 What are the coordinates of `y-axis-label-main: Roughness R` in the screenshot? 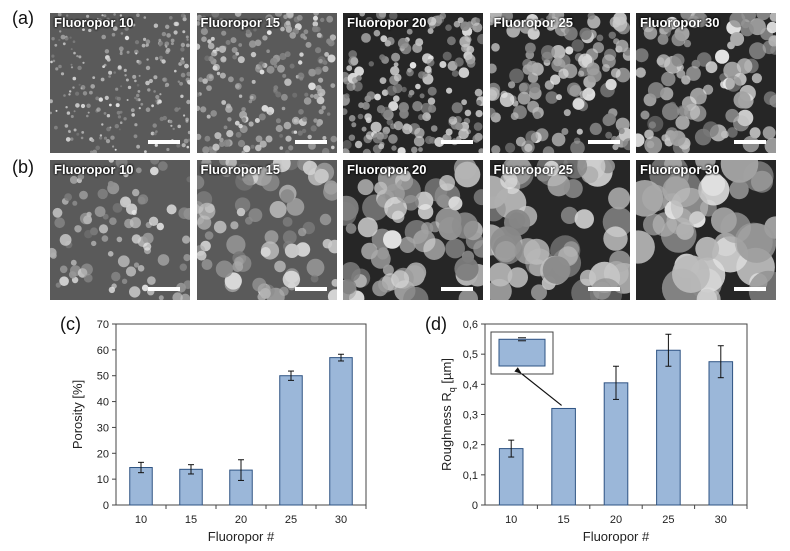 It's located at (446, 431).